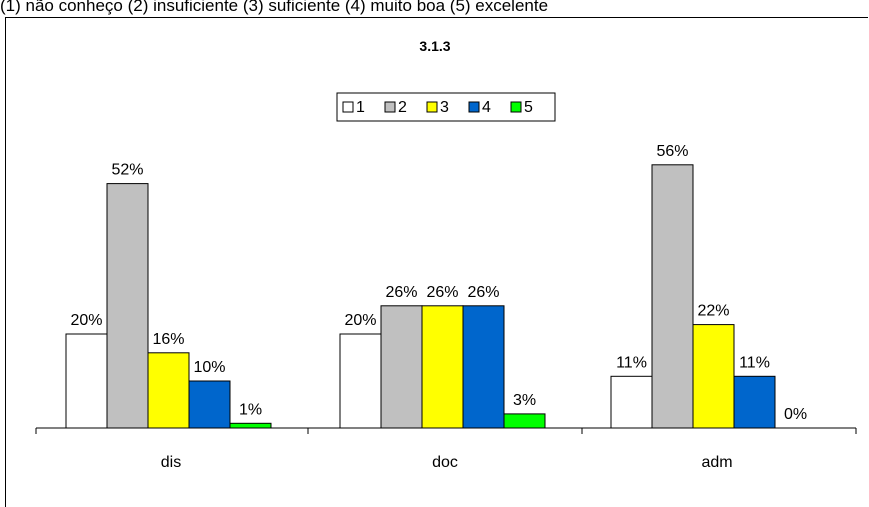  I want to click on data-label-doc-series-3: 26%, so click(442, 292).